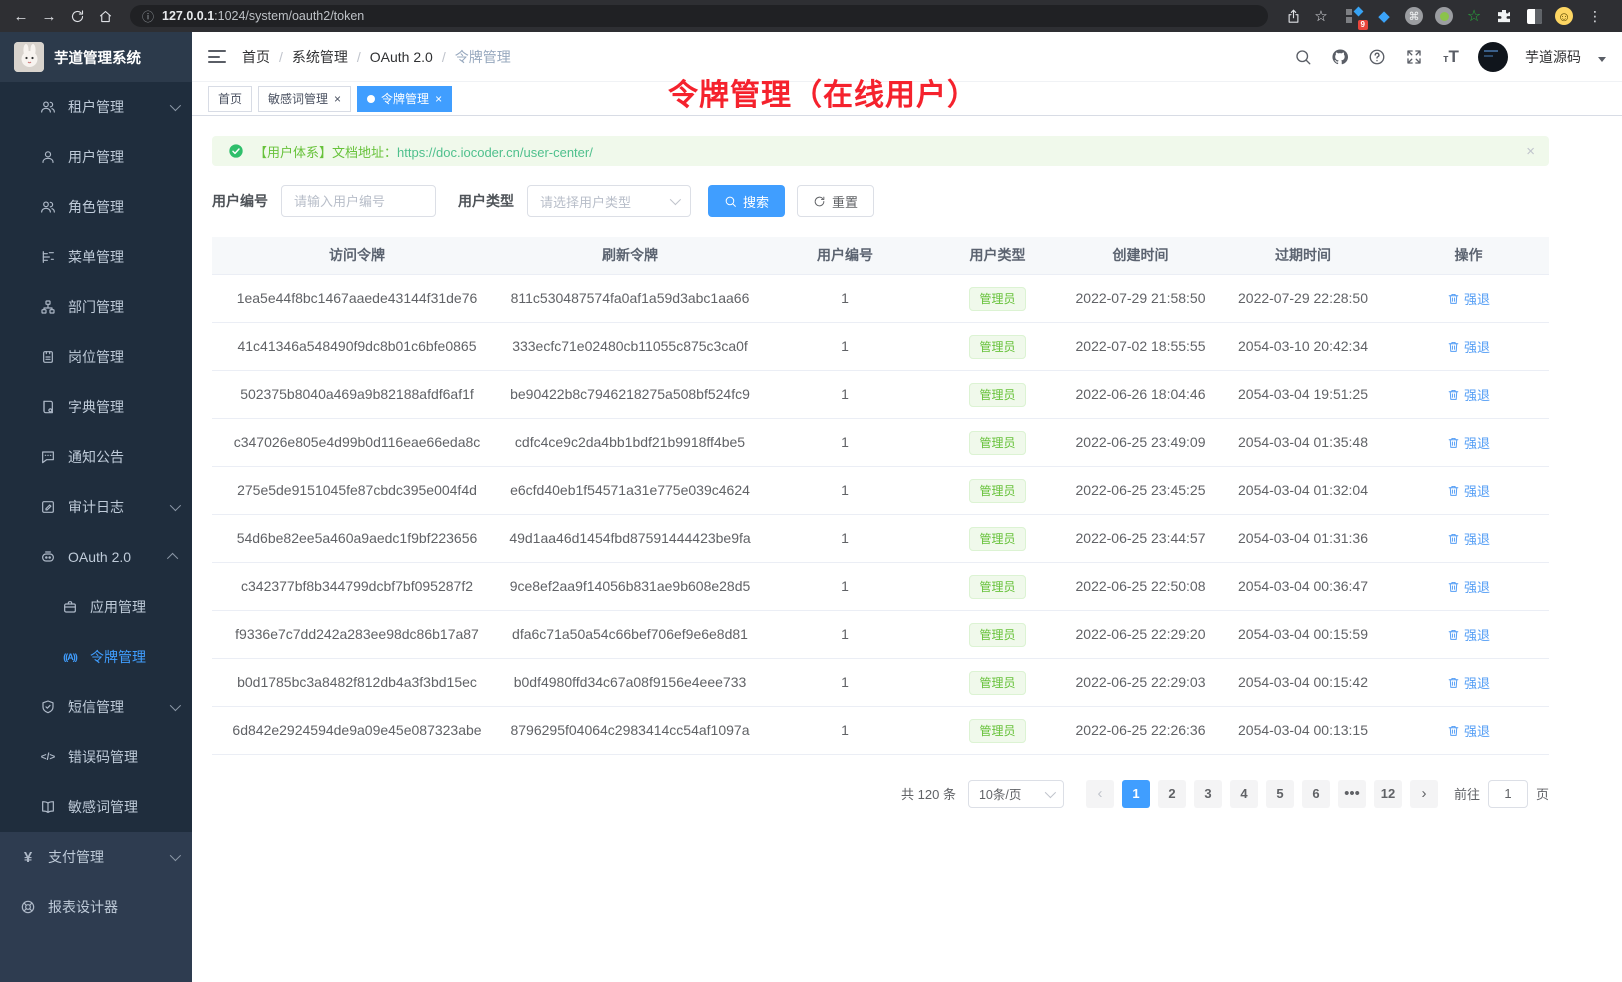 The image size is (1622, 982). I want to click on page-button-3: 3, so click(1207, 793).